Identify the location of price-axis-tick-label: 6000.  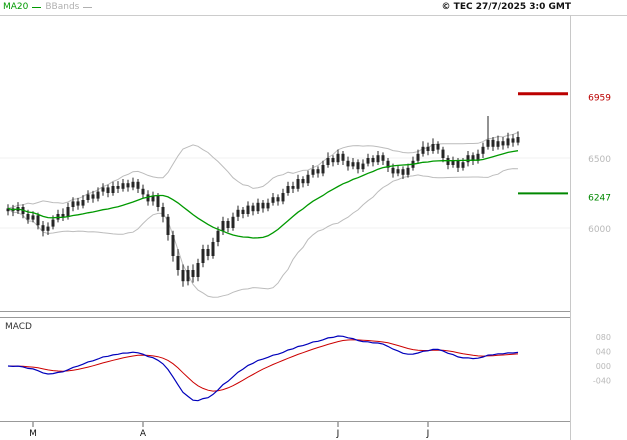
(599, 230).